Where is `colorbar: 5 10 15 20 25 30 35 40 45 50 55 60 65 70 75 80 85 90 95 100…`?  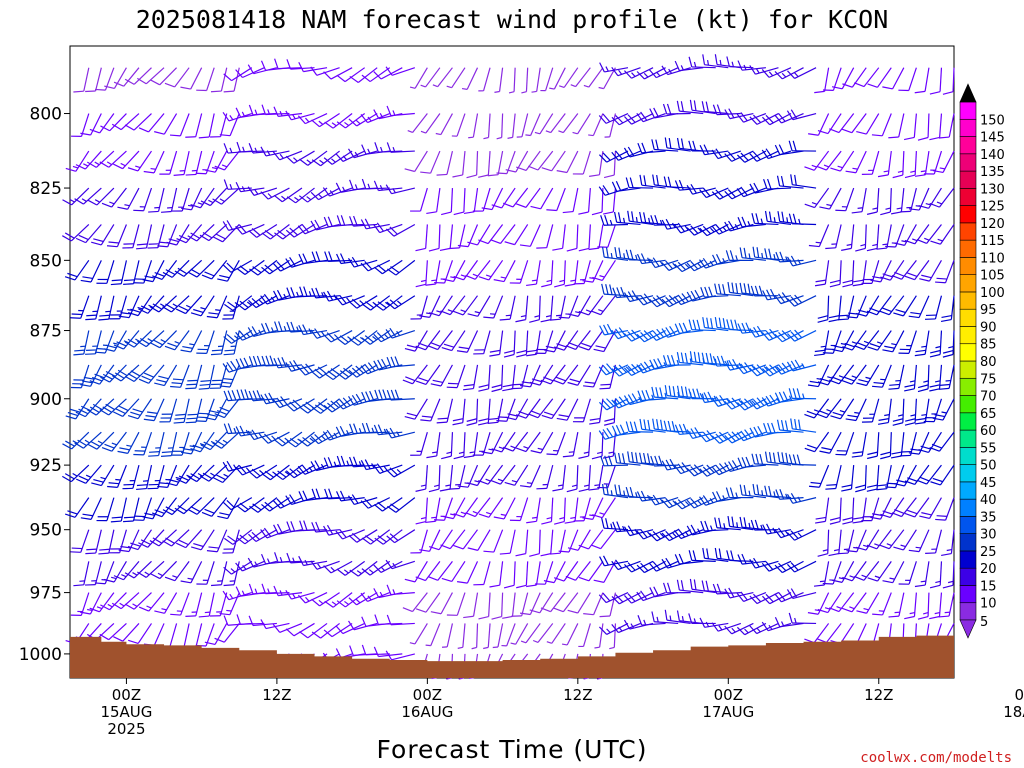 colorbar: 5 10 15 20 25 30 35 40 45 50 55 60 65 70 75 80 85 90 95 100… is located at coordinates (982, 361).